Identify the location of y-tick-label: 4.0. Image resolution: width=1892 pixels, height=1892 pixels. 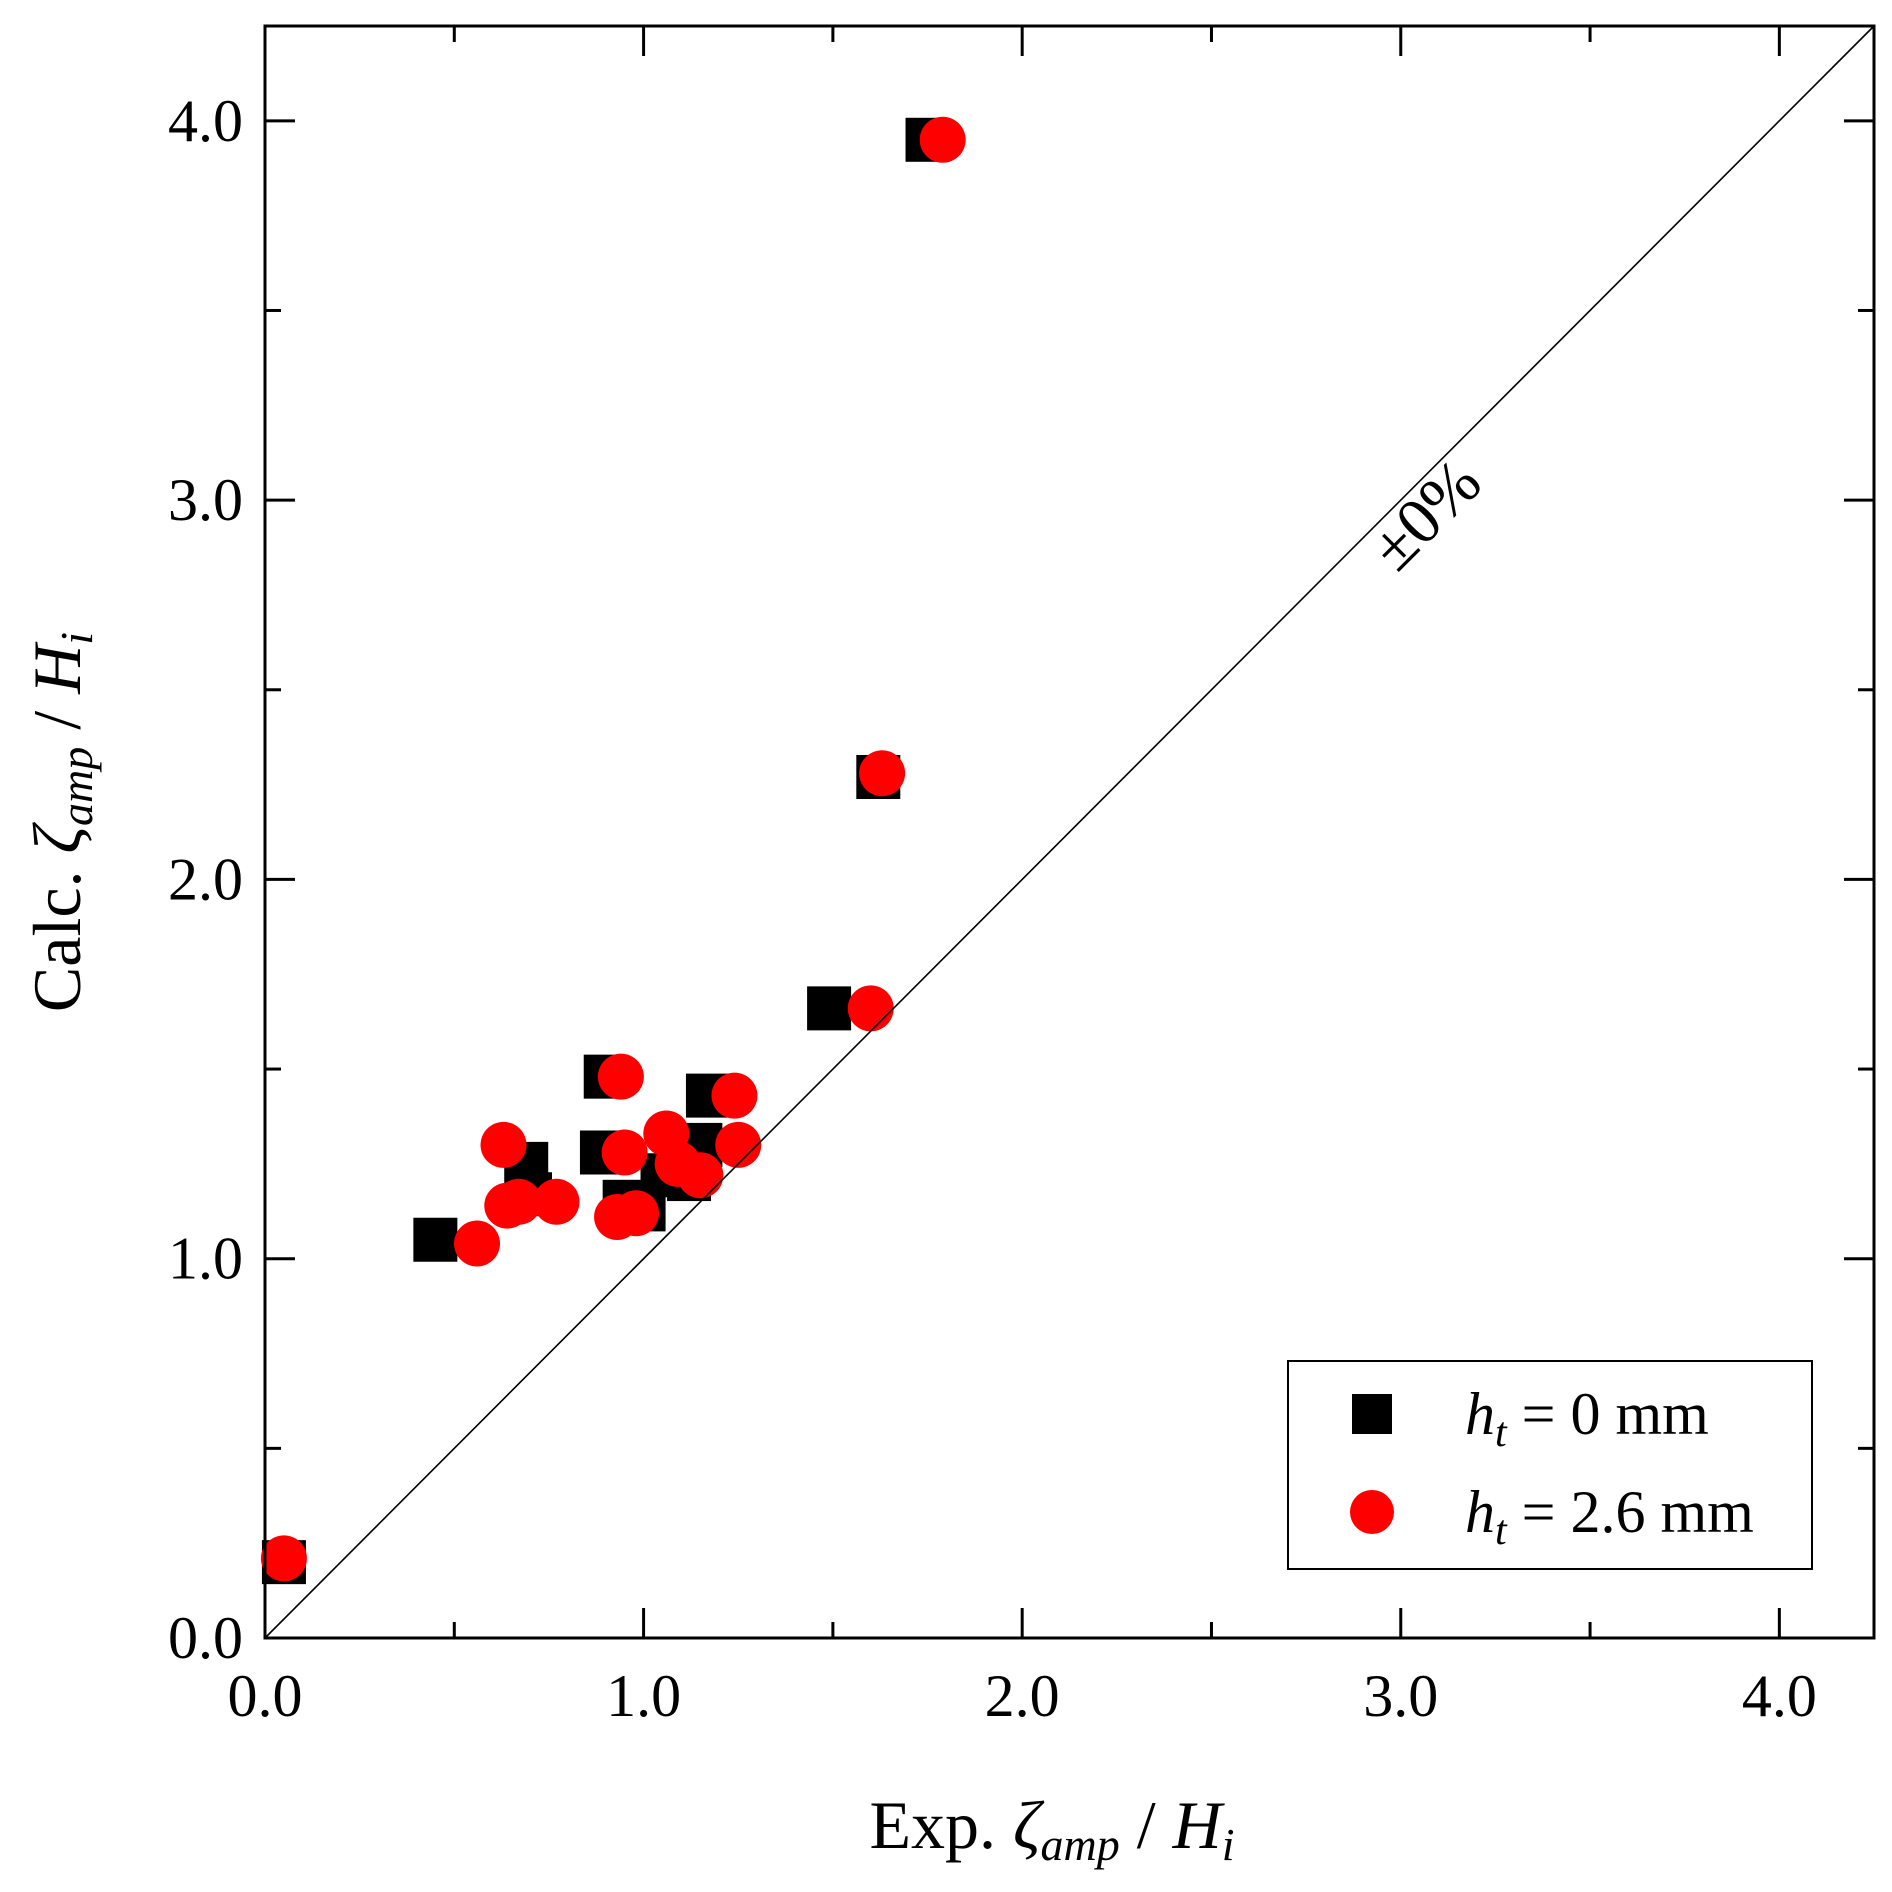
(205, 121).